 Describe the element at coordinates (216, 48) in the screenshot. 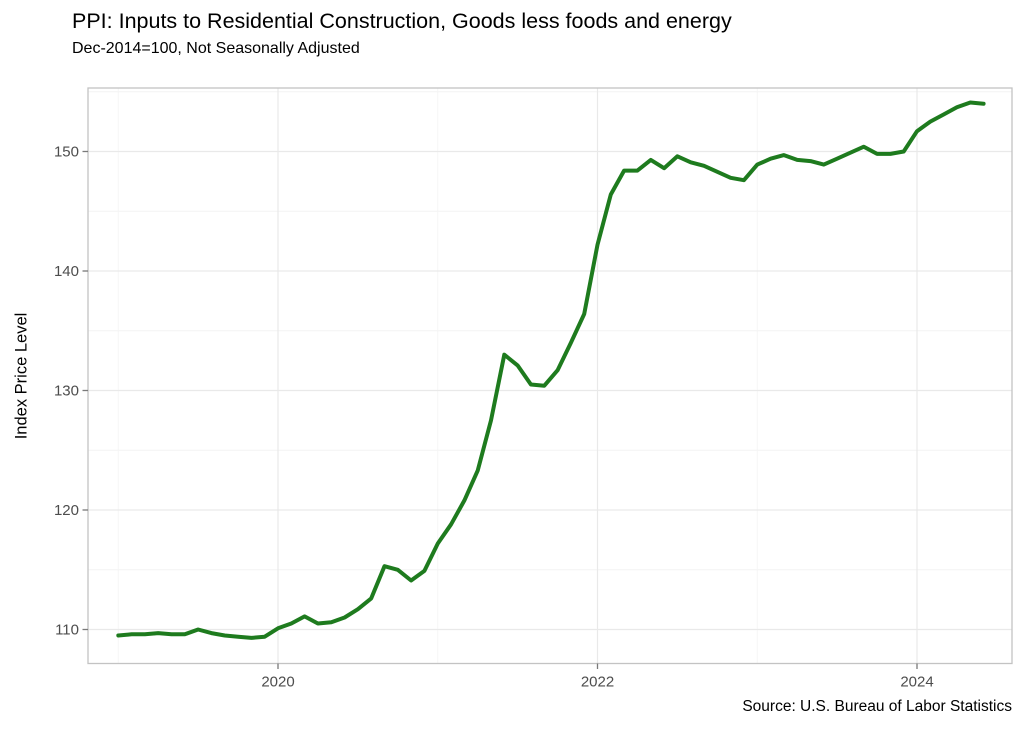

I see `chart-subtitle: Dec-2014=100, Not Seasonally Adjusted` at that location.